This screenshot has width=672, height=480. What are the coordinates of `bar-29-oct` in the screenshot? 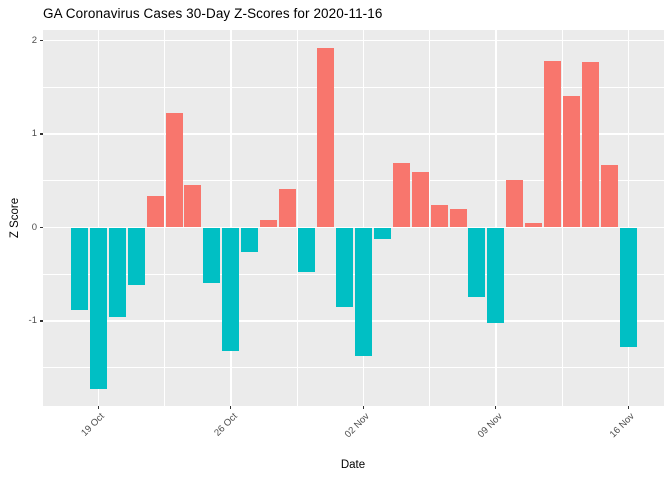 It's located at (288, 208).